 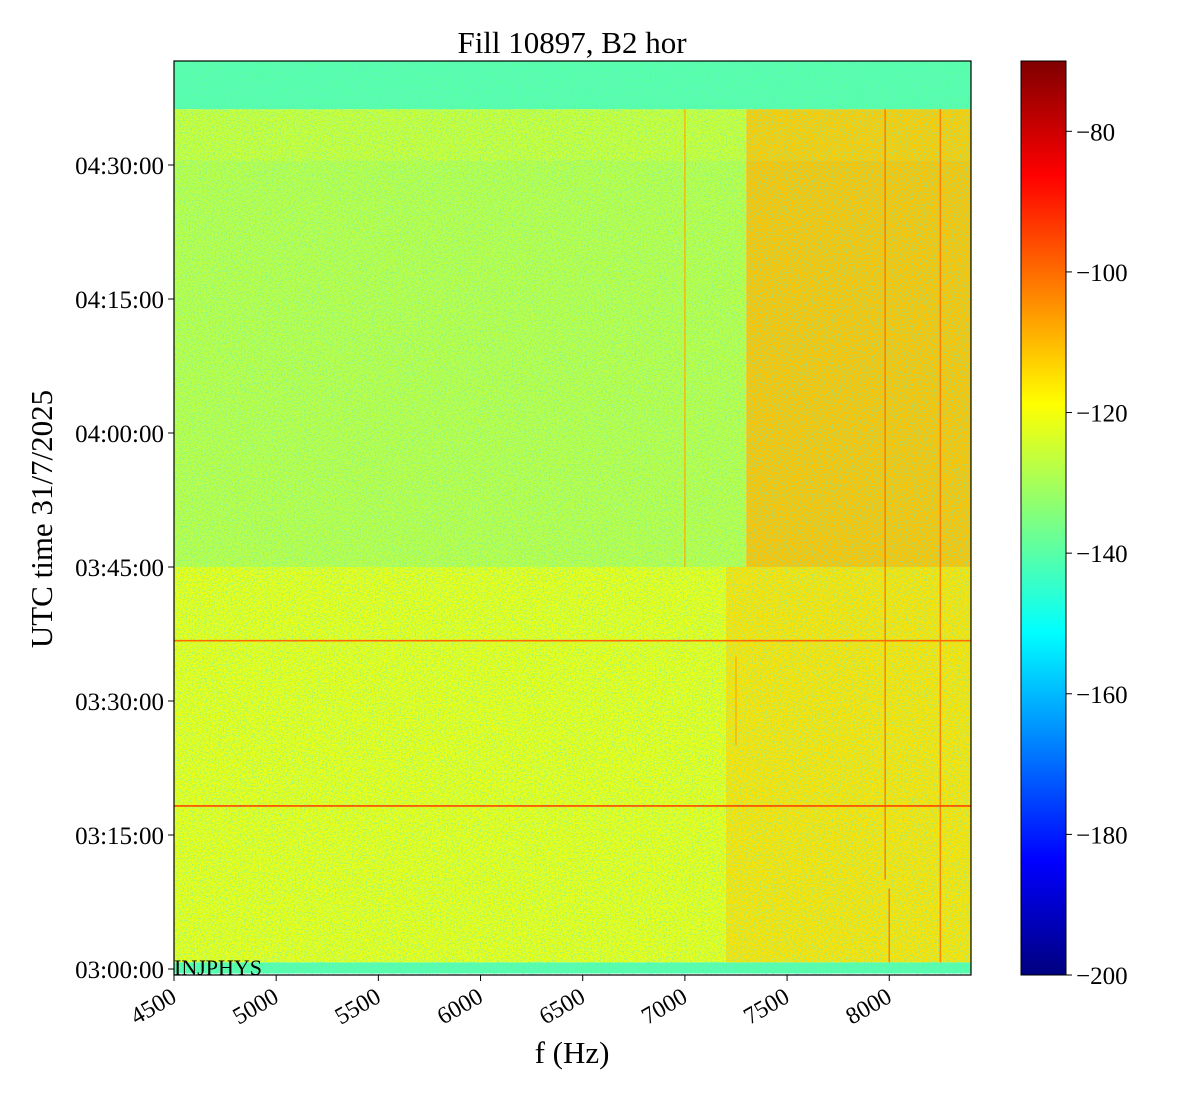 What do you see at coordinates (1102, 414) in the screenshot?
I see `colorbar-tick-label: −120` at bounding box center [1102, 414].